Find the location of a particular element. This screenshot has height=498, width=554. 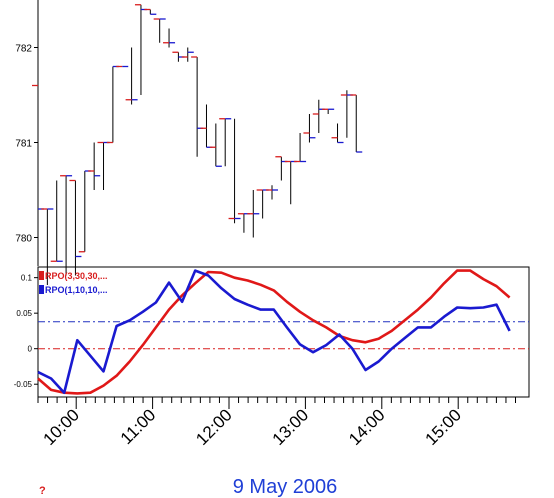

time-tick-label: 15:00 is located at coordinates (444, 427).